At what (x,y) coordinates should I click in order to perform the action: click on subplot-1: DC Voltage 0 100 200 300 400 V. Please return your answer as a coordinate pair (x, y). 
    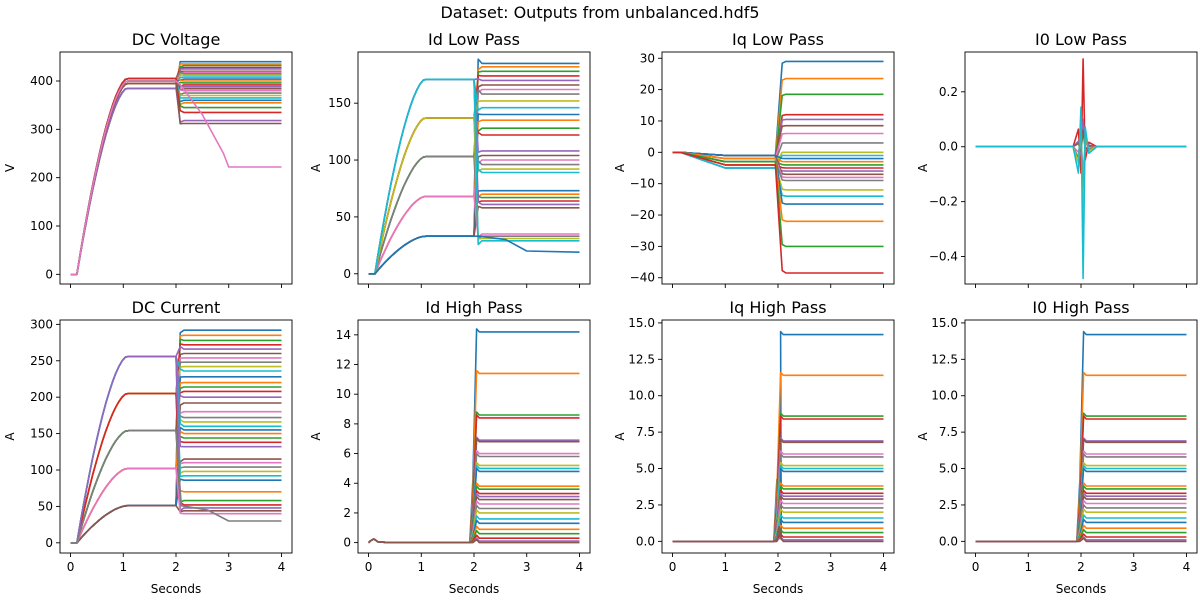
    Looking at the image, I should click on (148, 159).